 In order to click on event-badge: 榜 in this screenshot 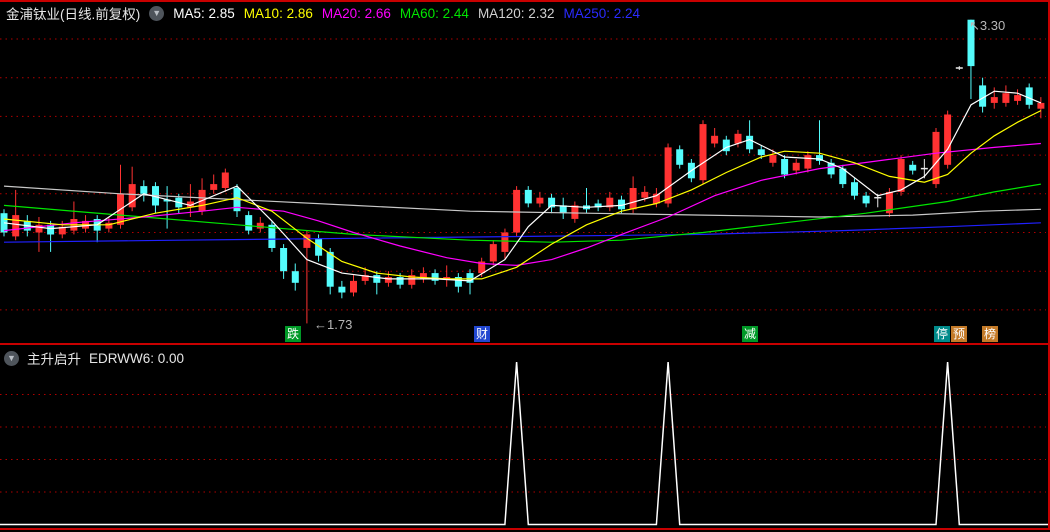, I will do `click(990, 334)`.